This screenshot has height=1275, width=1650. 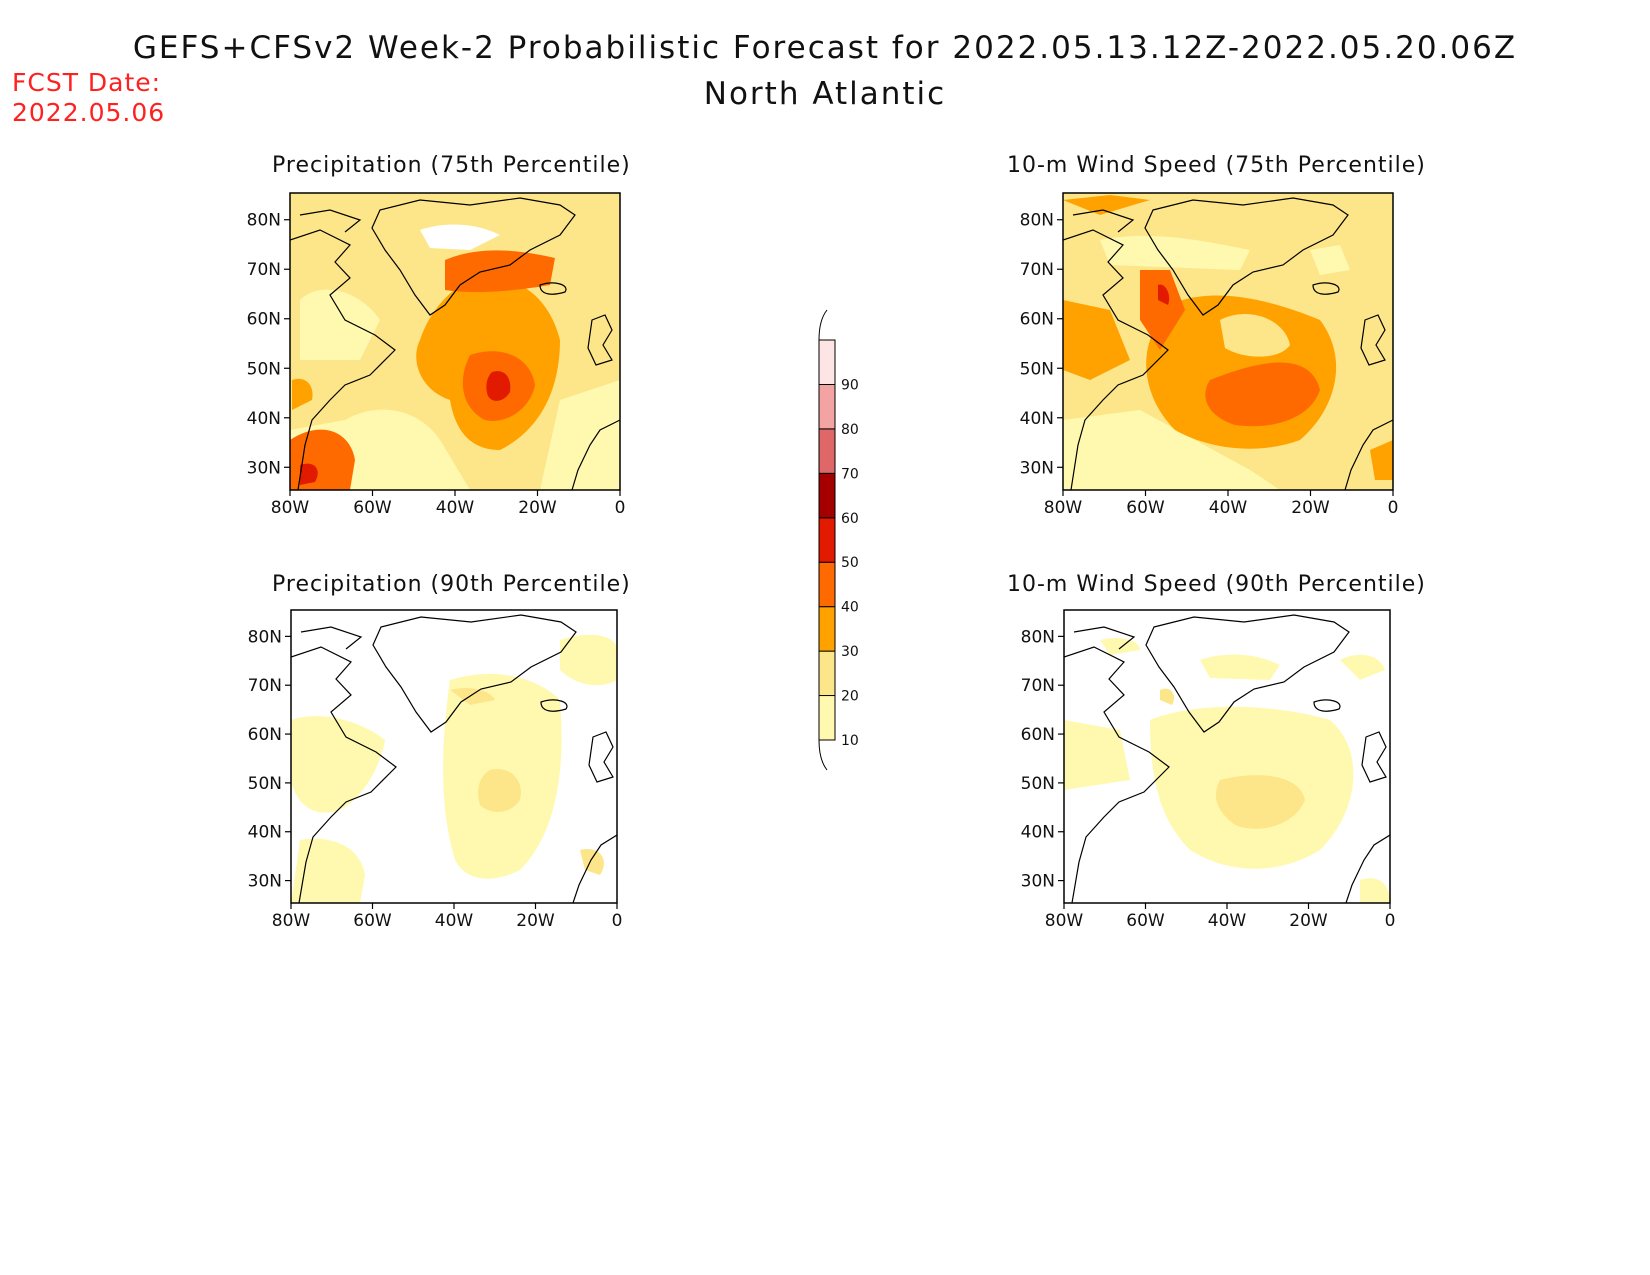 I want to click on panel-title-precip-75: Precipitation (75th Percentile), so click(x=451, y=165).